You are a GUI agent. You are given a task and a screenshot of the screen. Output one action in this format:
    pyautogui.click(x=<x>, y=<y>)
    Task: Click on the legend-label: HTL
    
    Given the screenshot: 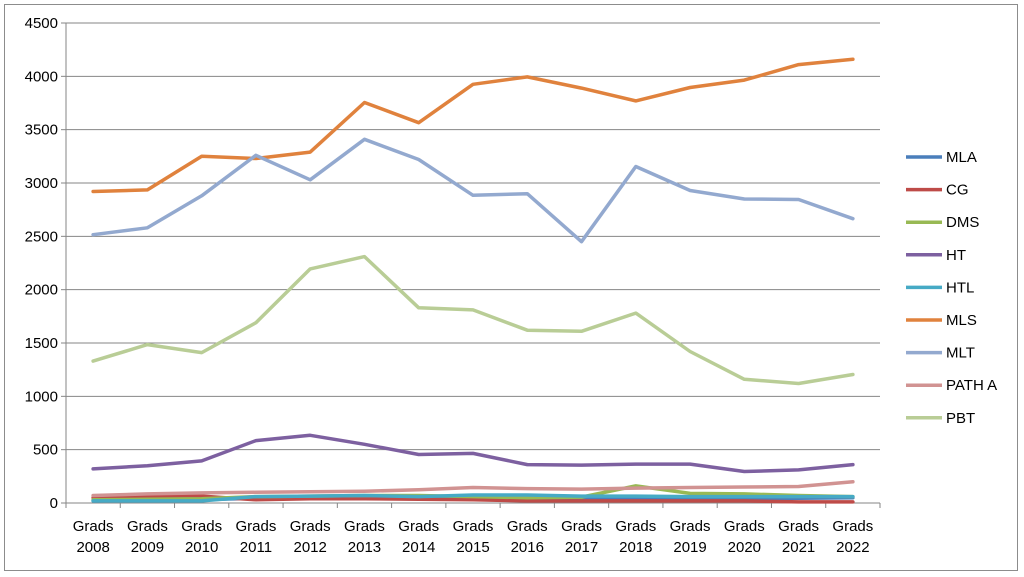 What is the action you would take?
    pyautogui.click(x=960, y=287)
    